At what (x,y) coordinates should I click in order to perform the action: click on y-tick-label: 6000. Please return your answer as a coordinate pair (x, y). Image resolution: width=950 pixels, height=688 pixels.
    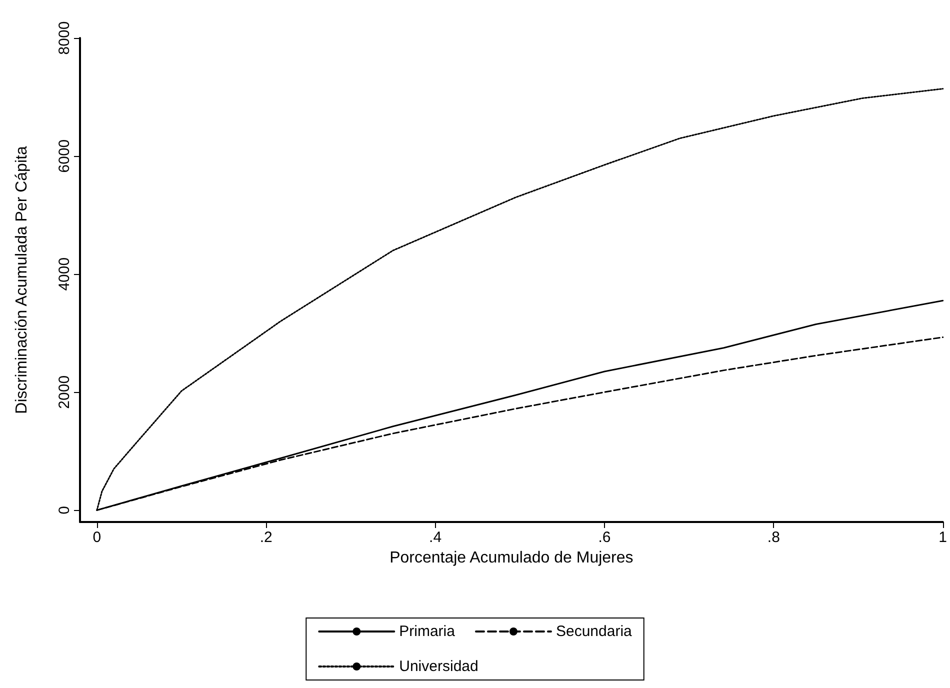
    Looking at the image, I should click on (64, 156).